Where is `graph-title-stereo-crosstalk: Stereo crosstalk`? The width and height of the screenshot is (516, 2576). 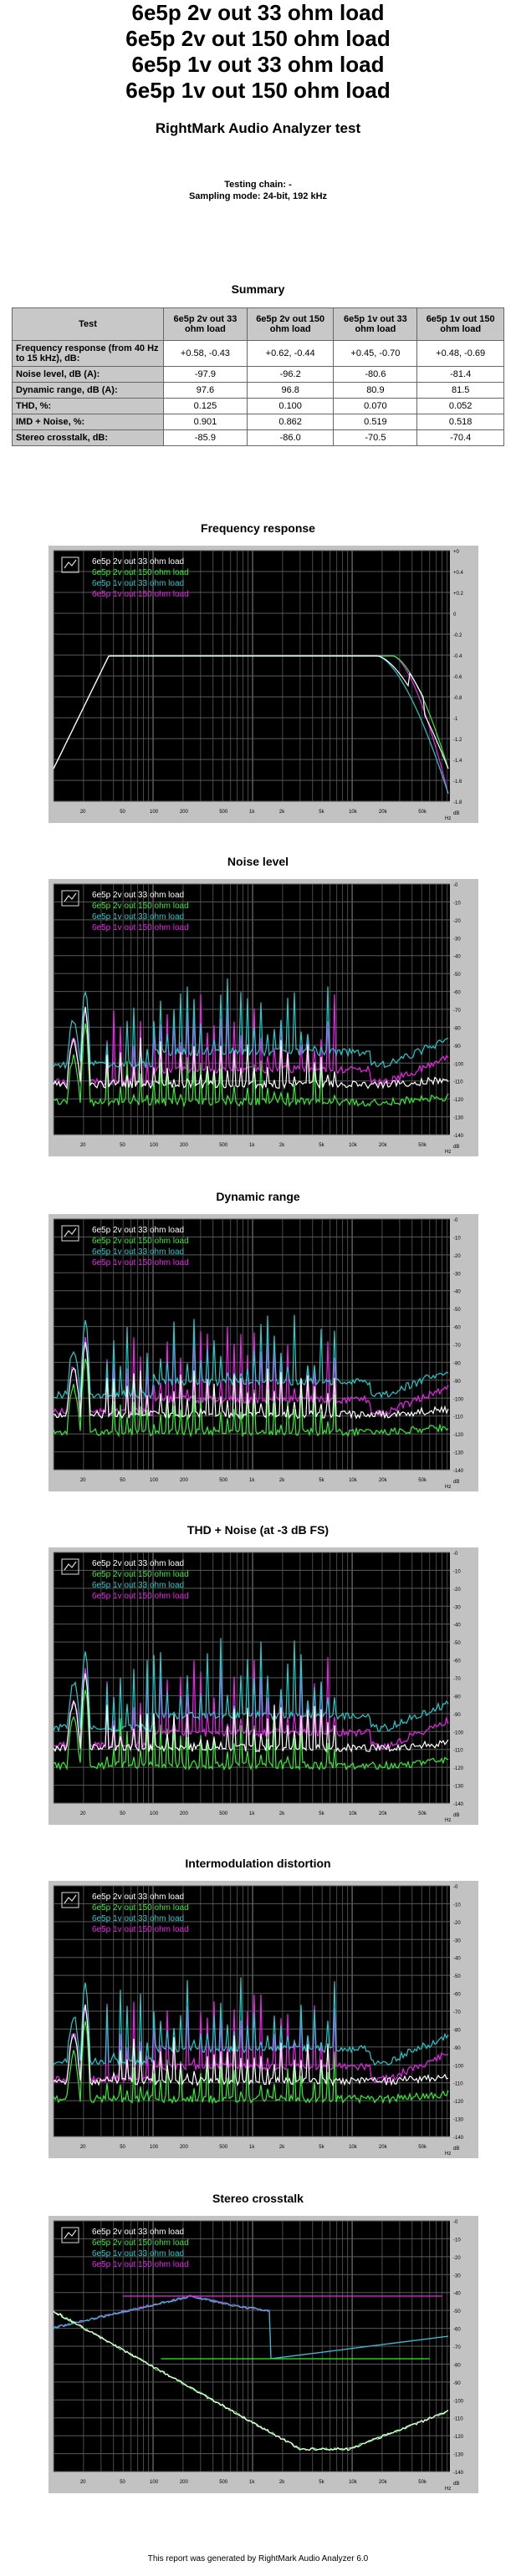 graph-title-stereo-crosstalk: Stereo crosstalk is located at coordinates (258, 2198).